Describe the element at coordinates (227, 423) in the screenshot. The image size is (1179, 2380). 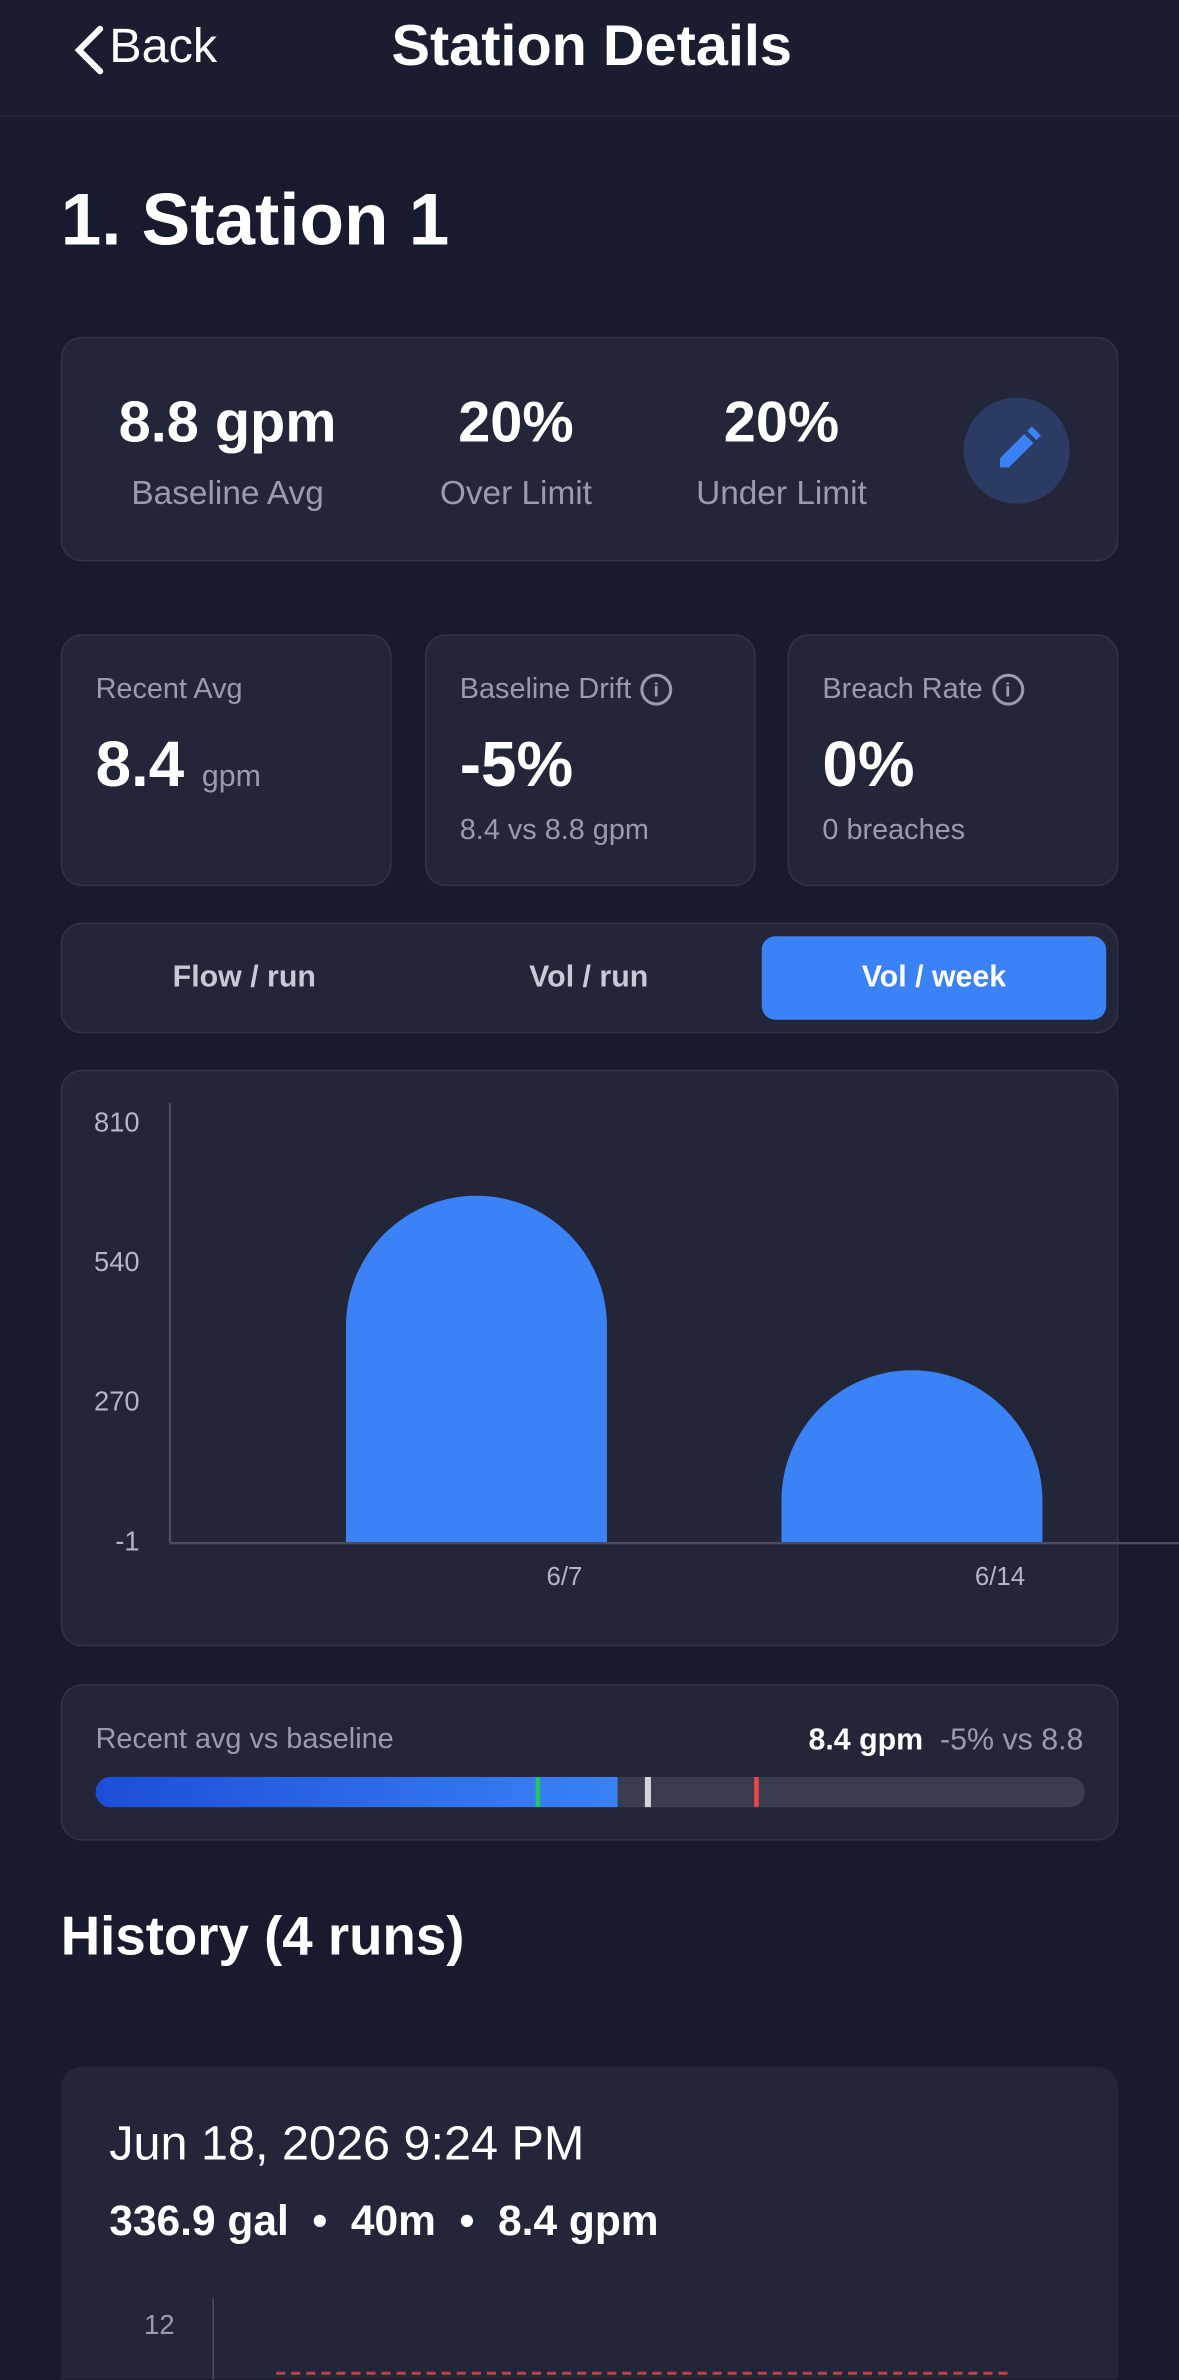
I see `summary-value: 8.8 gpm` at that location.